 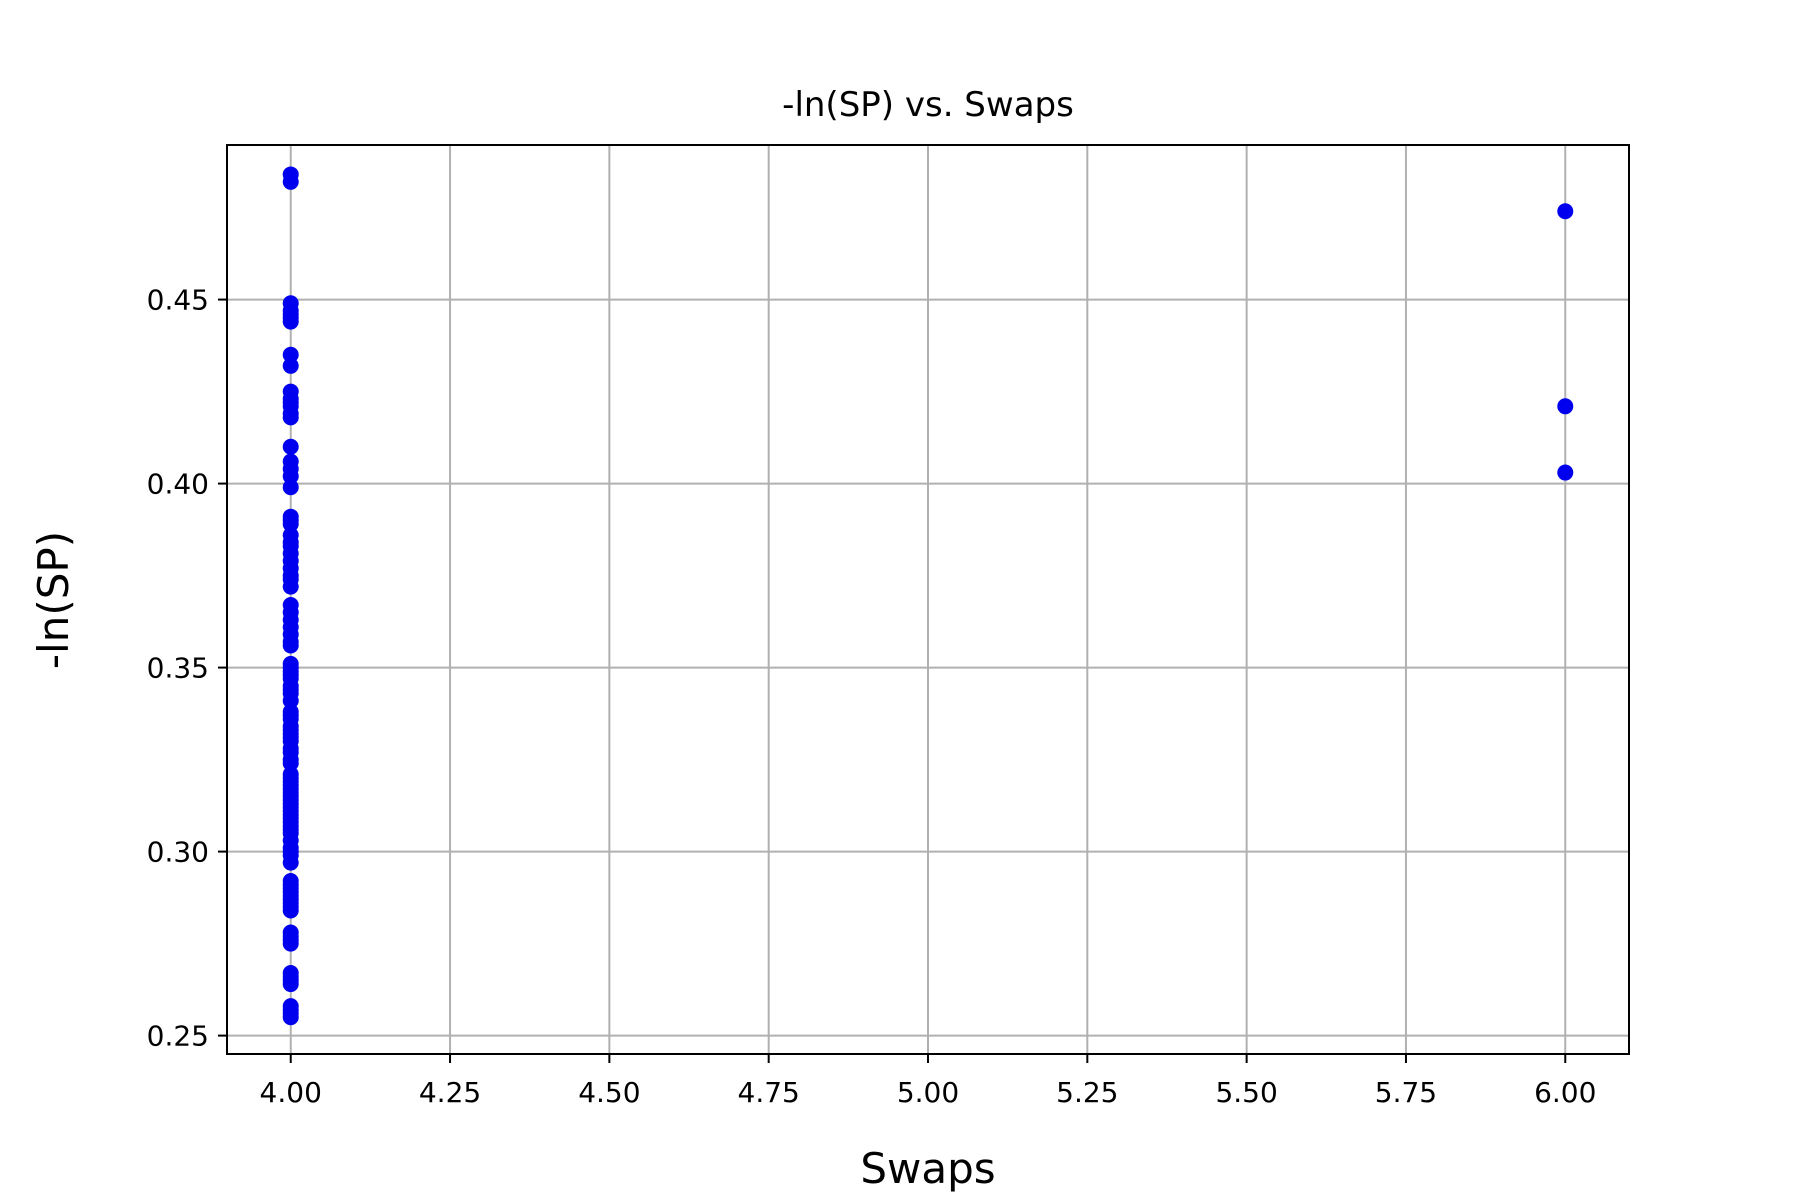 I want to click on x-axis-title: Swaps, so click(x=927, y=1168).